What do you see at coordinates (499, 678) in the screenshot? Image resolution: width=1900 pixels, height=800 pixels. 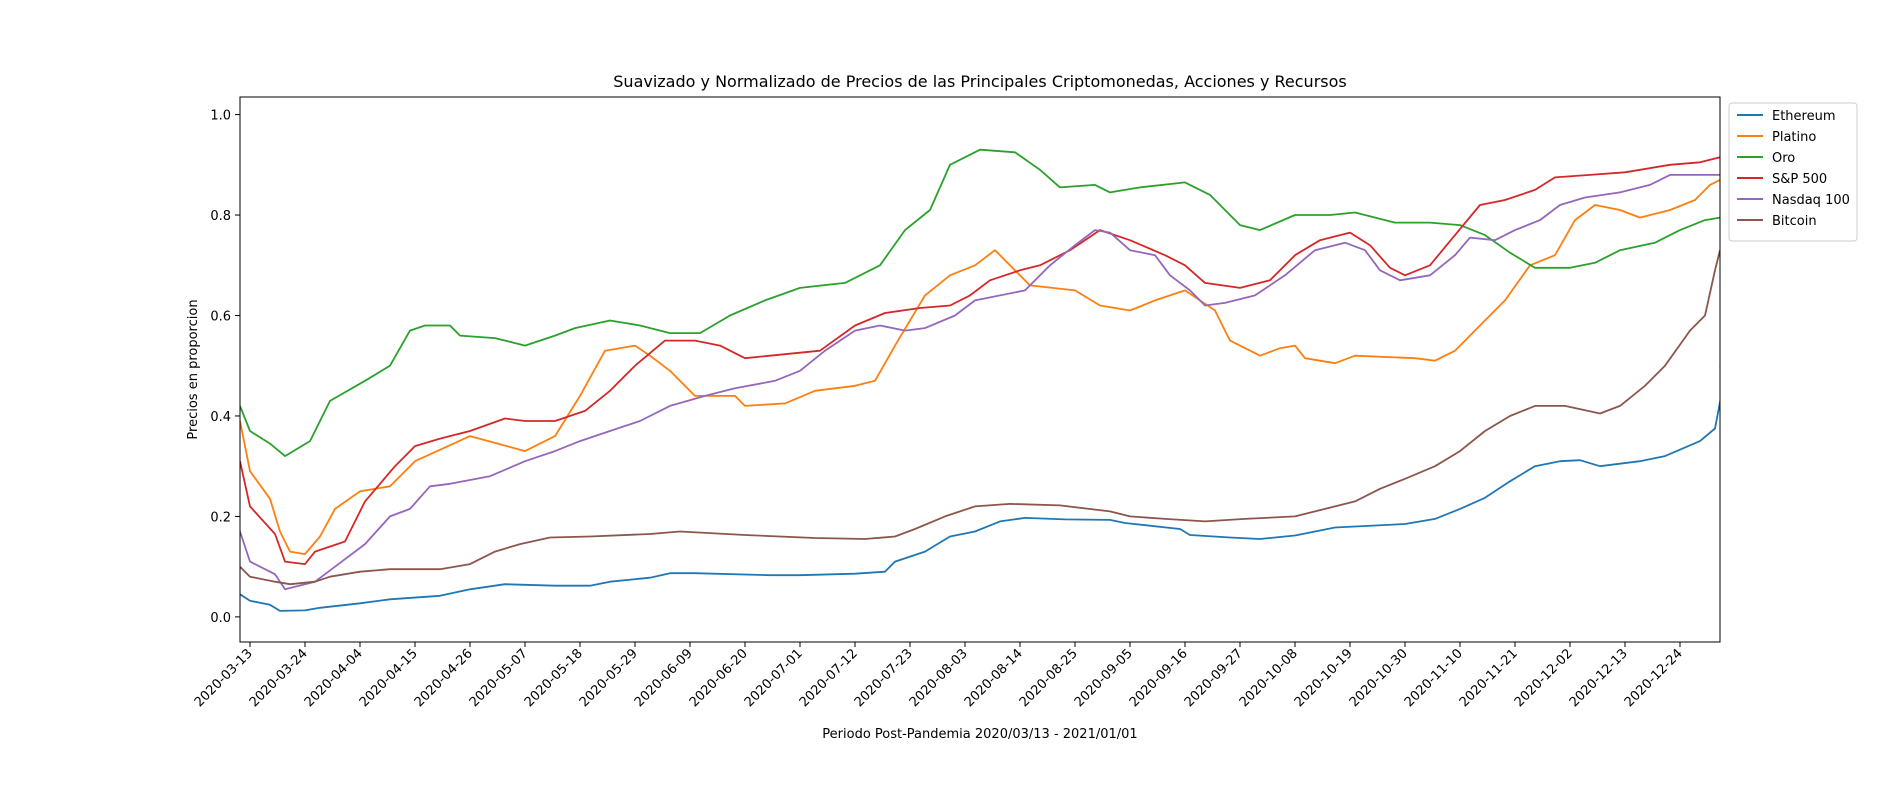 I see `x-tick-label: 2020-05-07` at bounding box center [499, 678].